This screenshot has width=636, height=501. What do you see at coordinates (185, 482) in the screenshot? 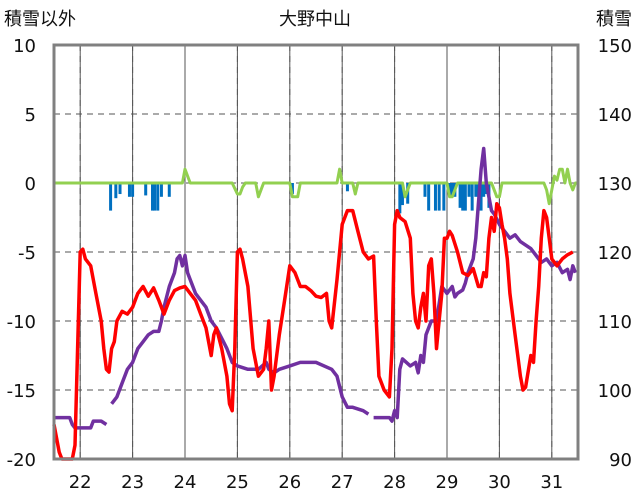
I see `x-tick-label: 24` at bounding box center [185, 482].